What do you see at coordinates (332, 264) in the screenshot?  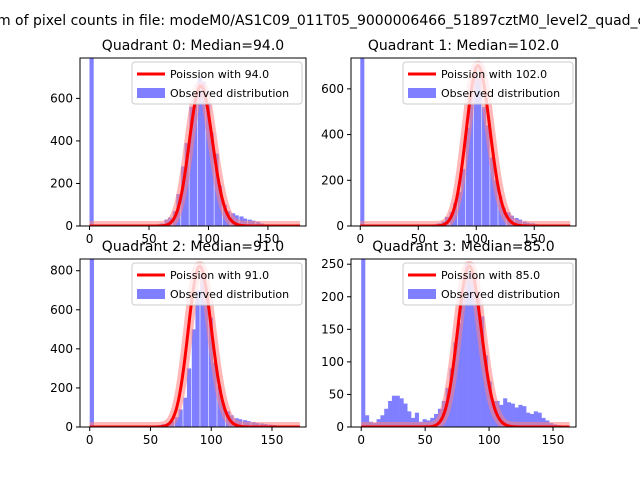 I see `y-tick-label: 250` at bounding box center [332, 264].